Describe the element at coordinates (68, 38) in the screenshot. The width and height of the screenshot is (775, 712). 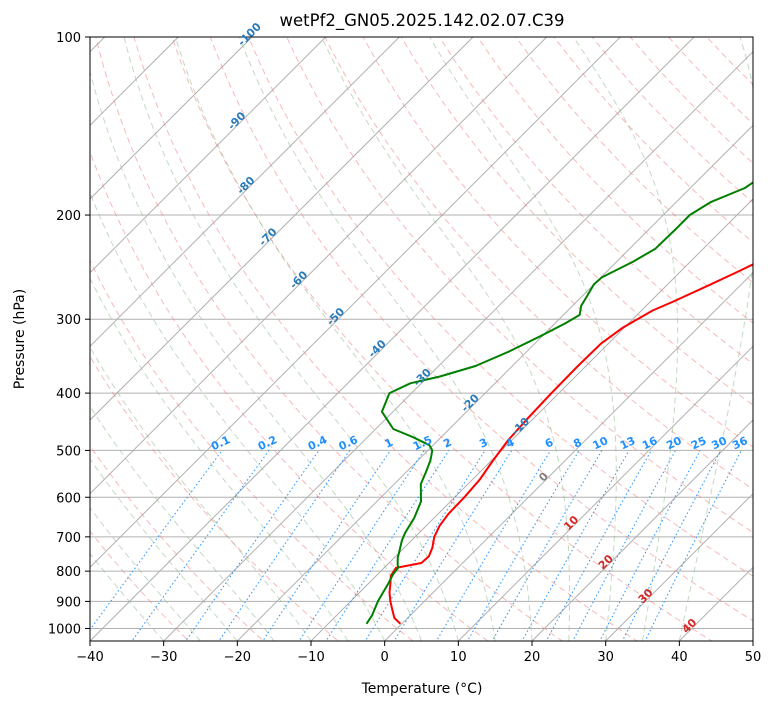
I see `y-tick-label: 100` at that location.